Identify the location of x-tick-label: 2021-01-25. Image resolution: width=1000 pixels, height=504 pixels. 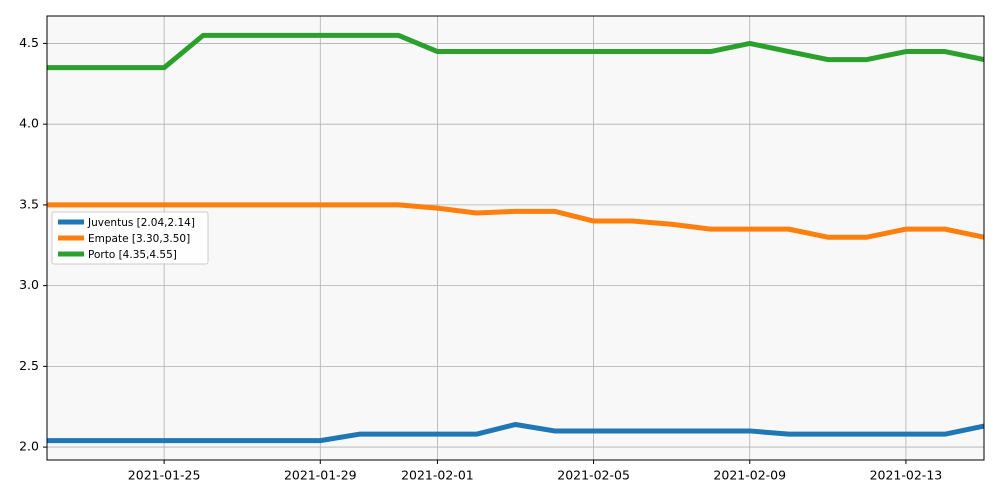
(164, 475).